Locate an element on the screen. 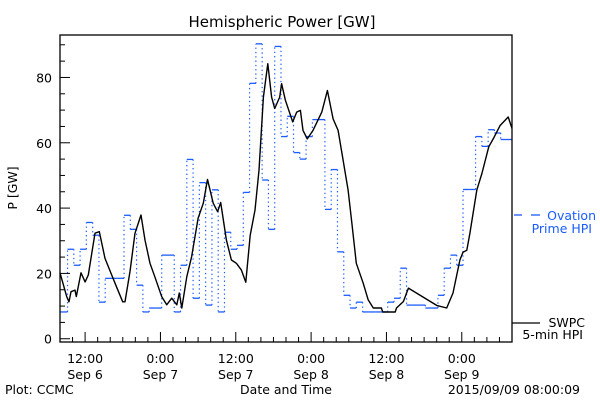 The image size is (600, 400). y-tick-label: 20 is located at coordinates (44, 273).